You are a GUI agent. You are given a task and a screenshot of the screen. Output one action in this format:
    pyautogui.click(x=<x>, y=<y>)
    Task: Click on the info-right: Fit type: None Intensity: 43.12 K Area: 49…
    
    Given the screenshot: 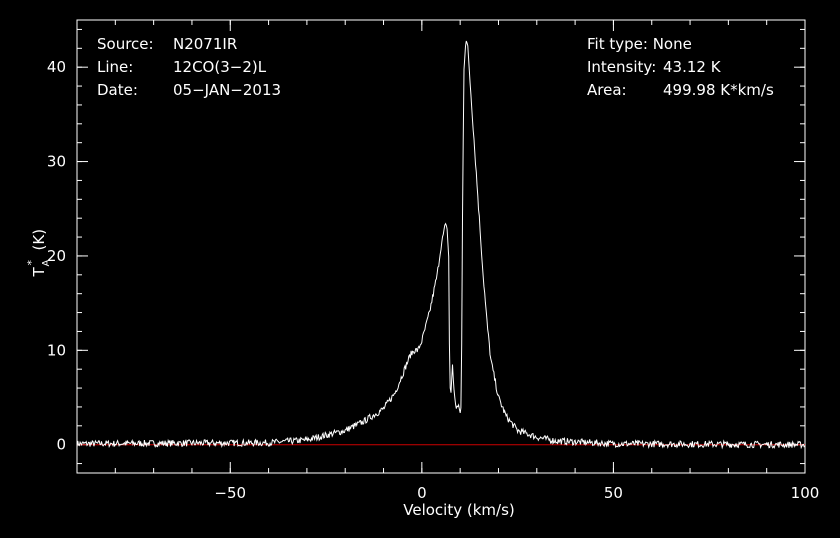 What is the action you would take?
    pyautogui.click(x=680, y=67)
    